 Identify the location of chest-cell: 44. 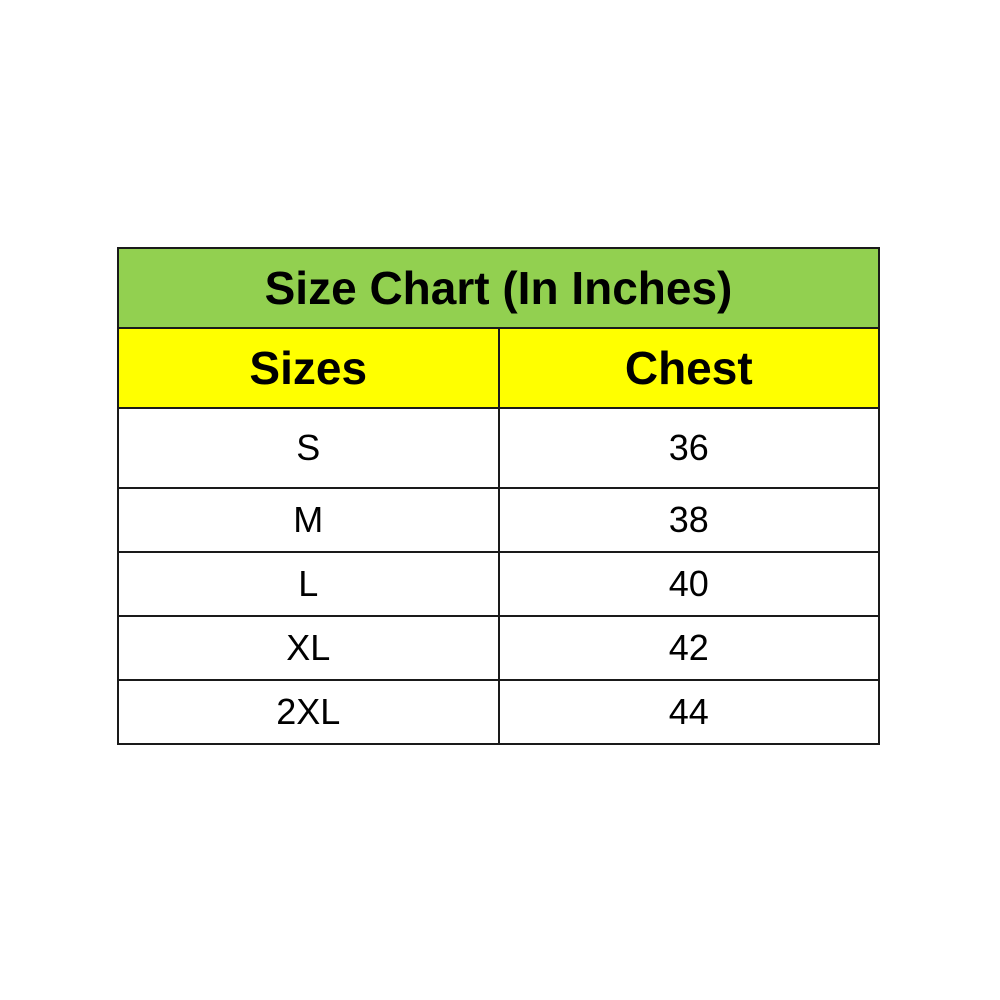
(688, 712).